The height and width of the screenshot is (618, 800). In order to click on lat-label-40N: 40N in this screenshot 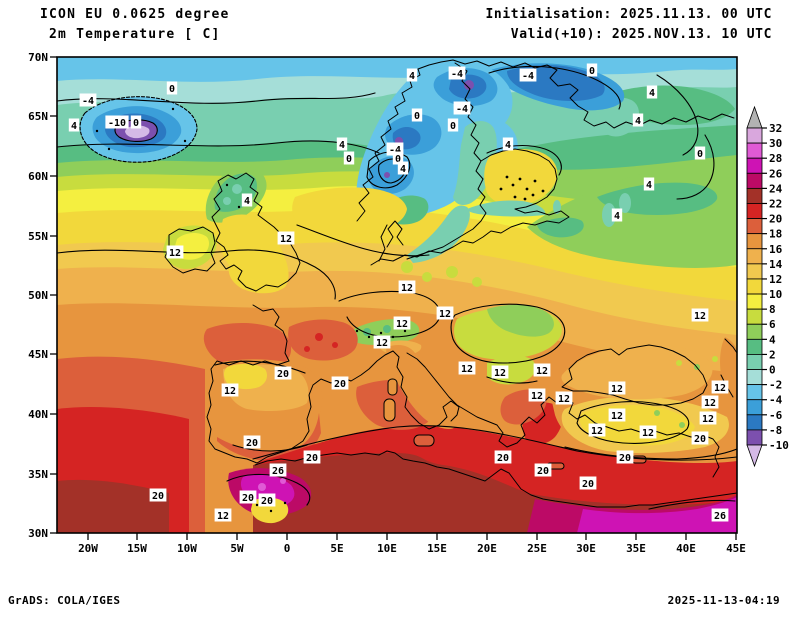, I will do `click(38, 414)`.